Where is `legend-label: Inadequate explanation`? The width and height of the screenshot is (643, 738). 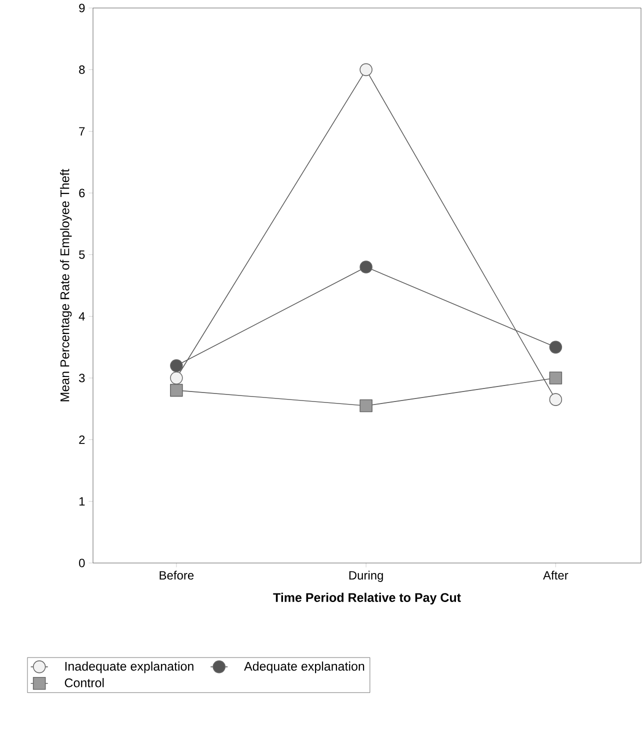 legend-label: Inadequate explanation is located at coordinates (129, 668).